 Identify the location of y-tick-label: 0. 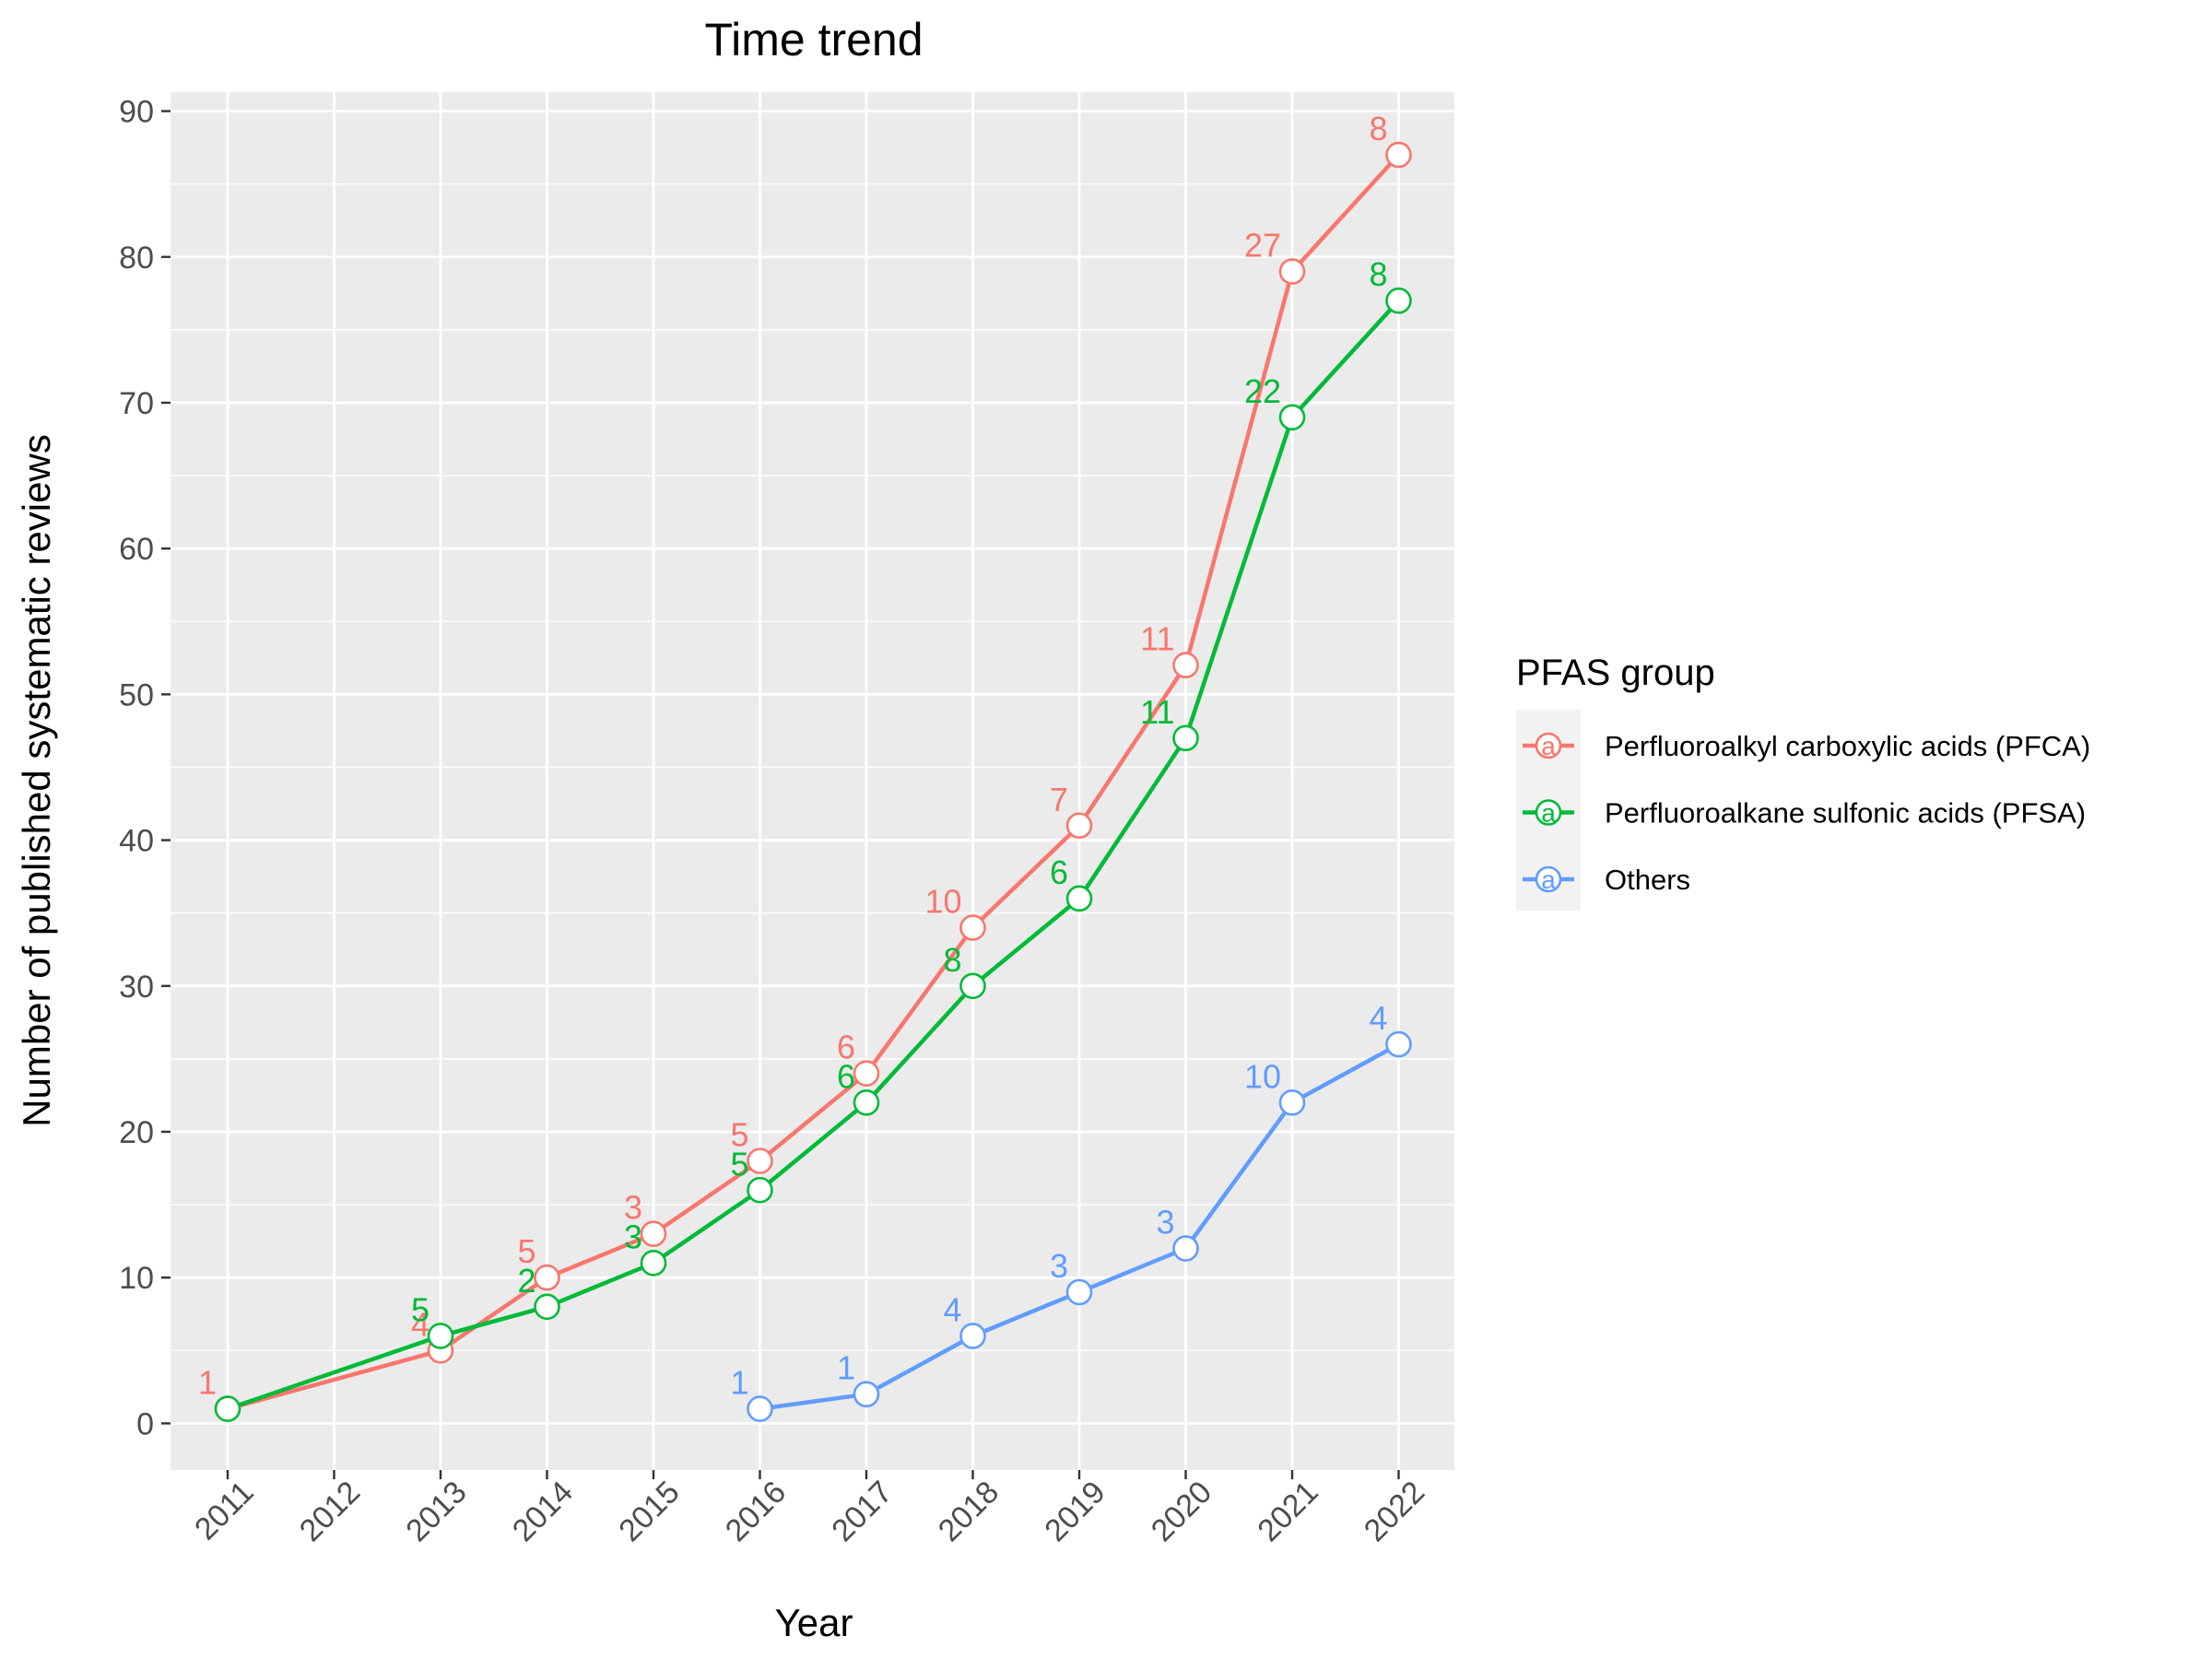
(145, 1423).